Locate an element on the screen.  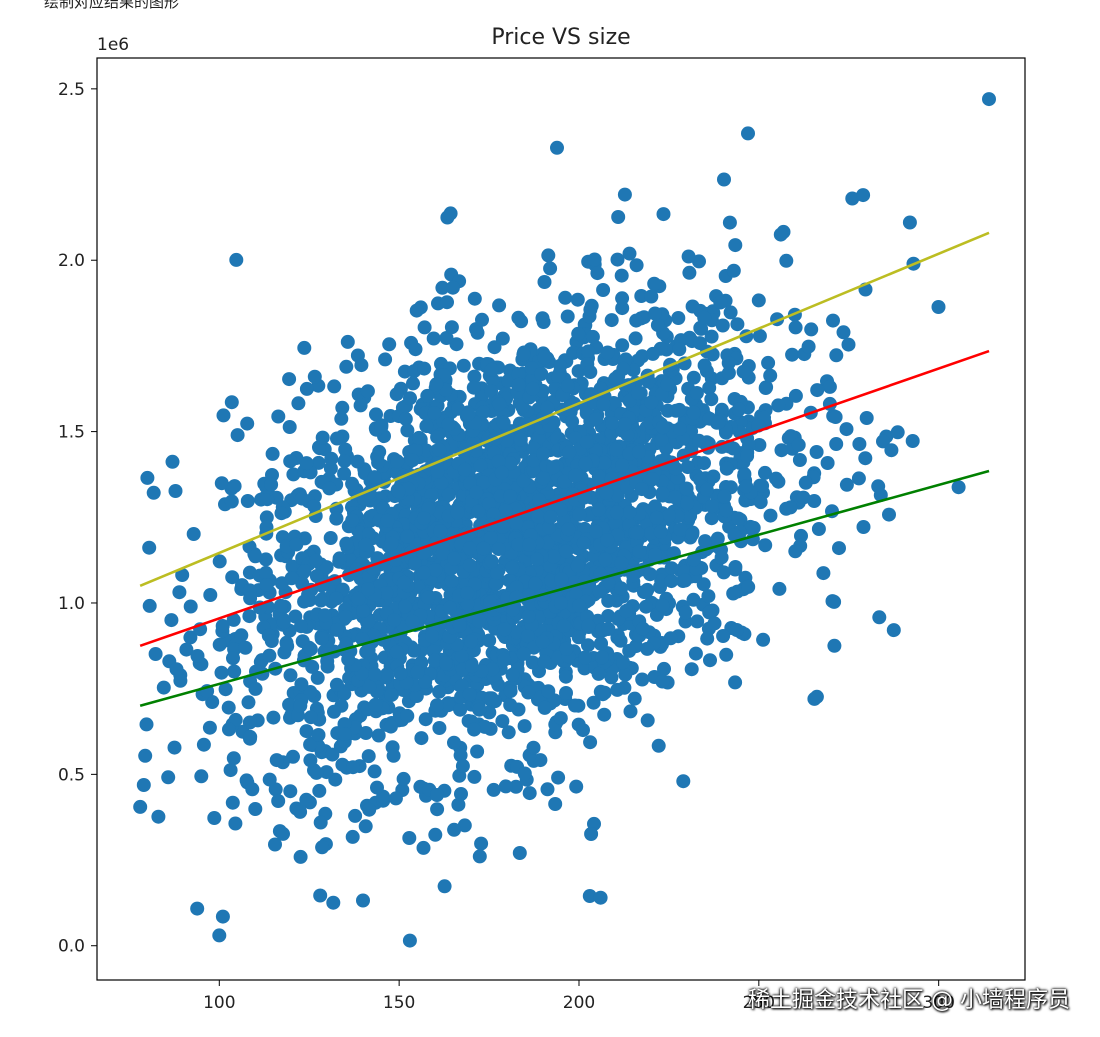
x-tick-label: 200 is located at coordinates (579, 1003).